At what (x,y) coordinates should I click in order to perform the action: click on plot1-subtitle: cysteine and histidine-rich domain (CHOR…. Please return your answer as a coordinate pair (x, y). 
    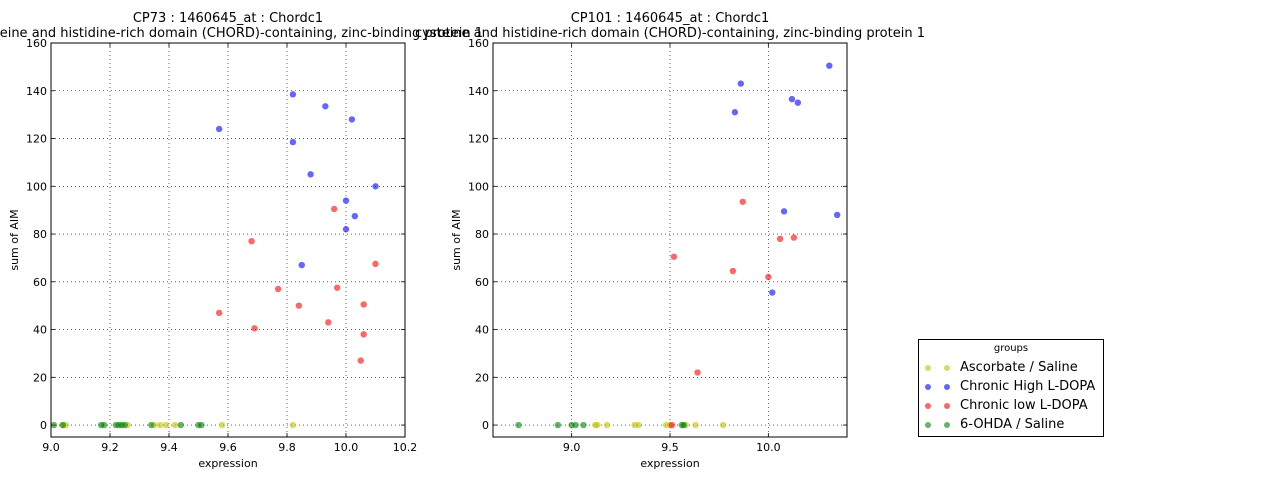
    Looking at the image, I should click on (241, 33).